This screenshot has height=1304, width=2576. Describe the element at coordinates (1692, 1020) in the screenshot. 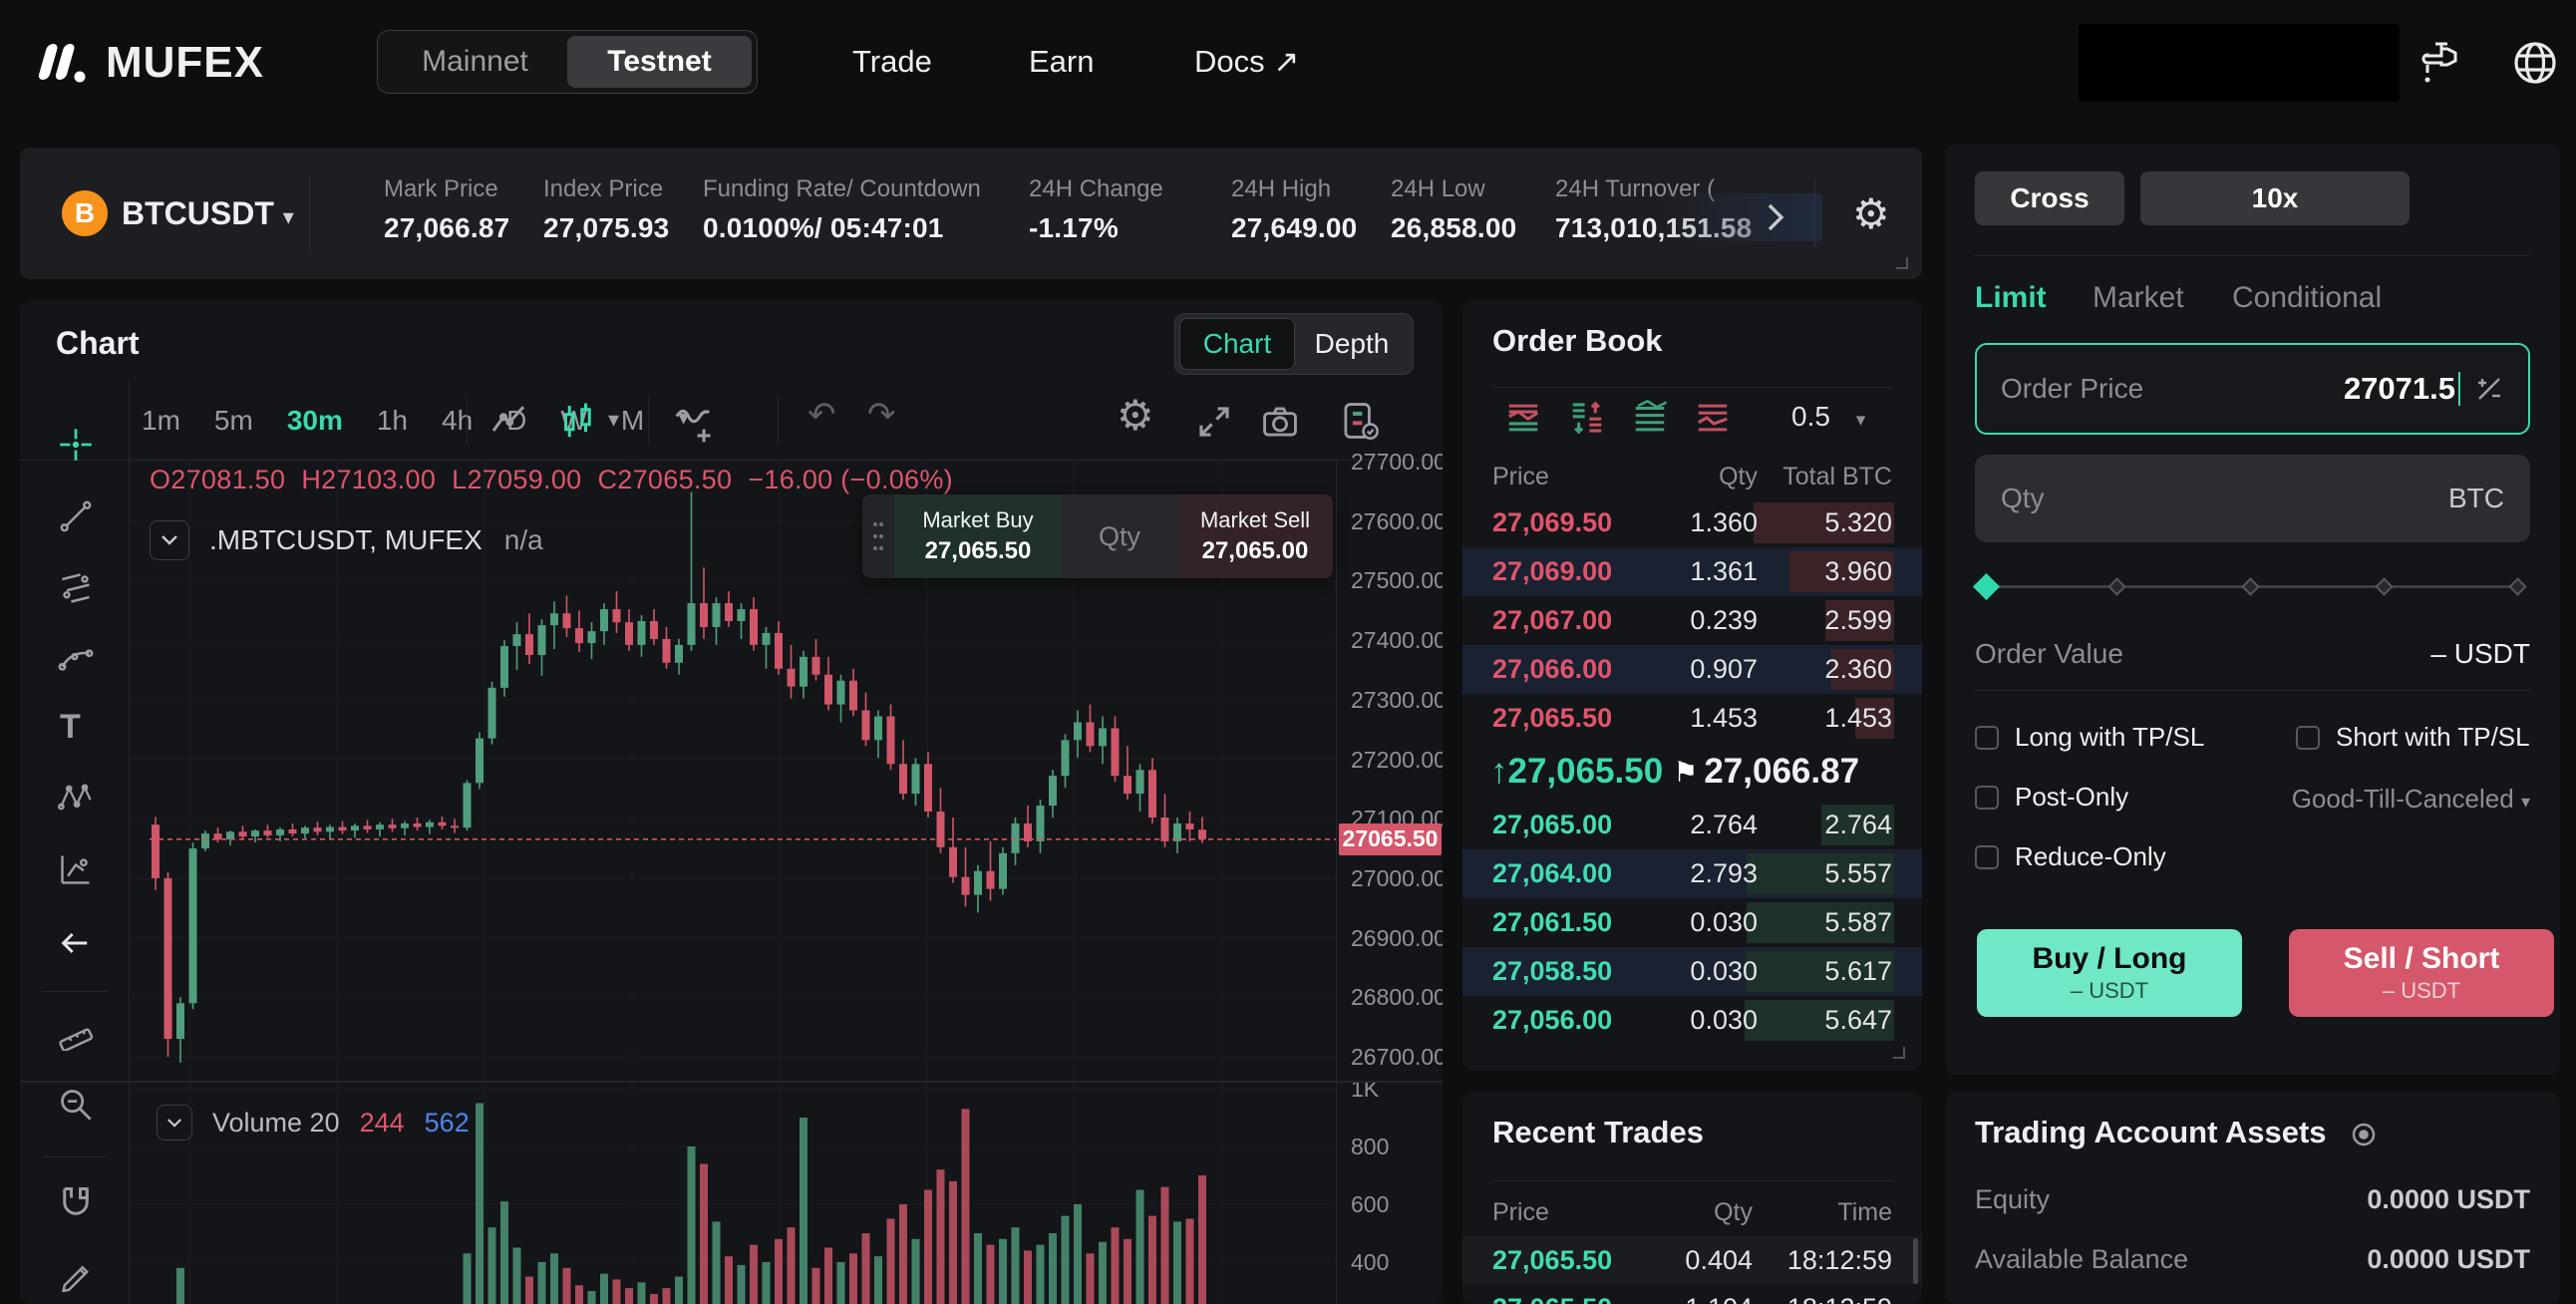

I see `bid-row: 27,056.00 0.030 5.647` at that location.